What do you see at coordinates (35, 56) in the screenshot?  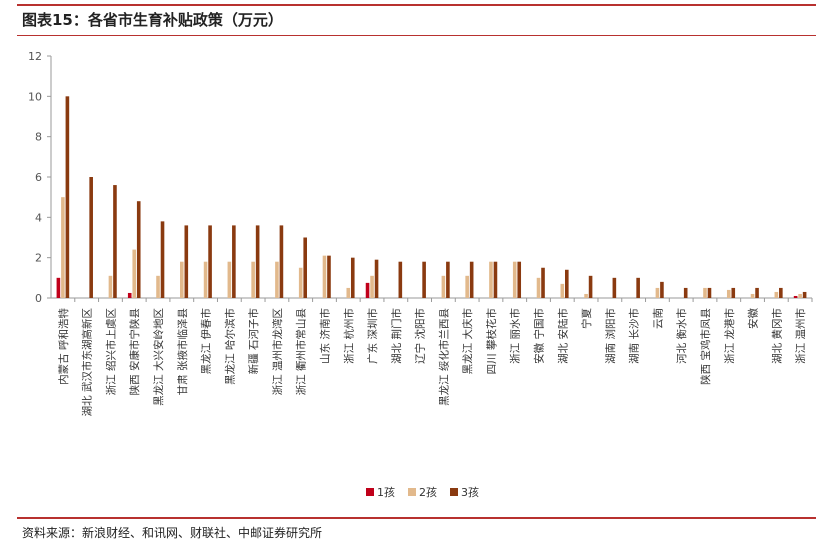 I see `y-tick-label: 12` at bounding box center [35, 56].